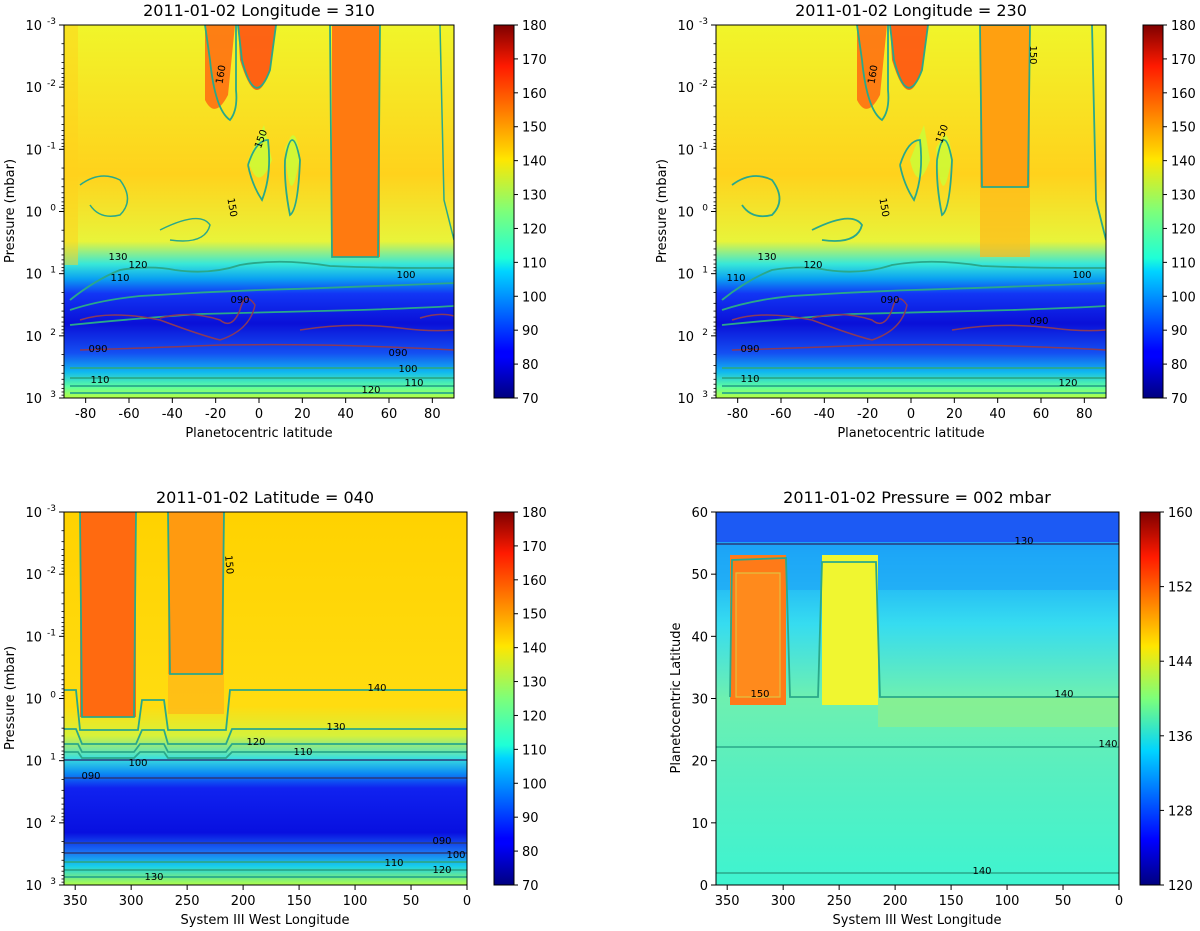 This screenshot has width=1200, height=931. What do you see at coordinates (534, 513) in the screenshot?
I see `colorbar-tick-label: 180` at bounding box center [534, 513].